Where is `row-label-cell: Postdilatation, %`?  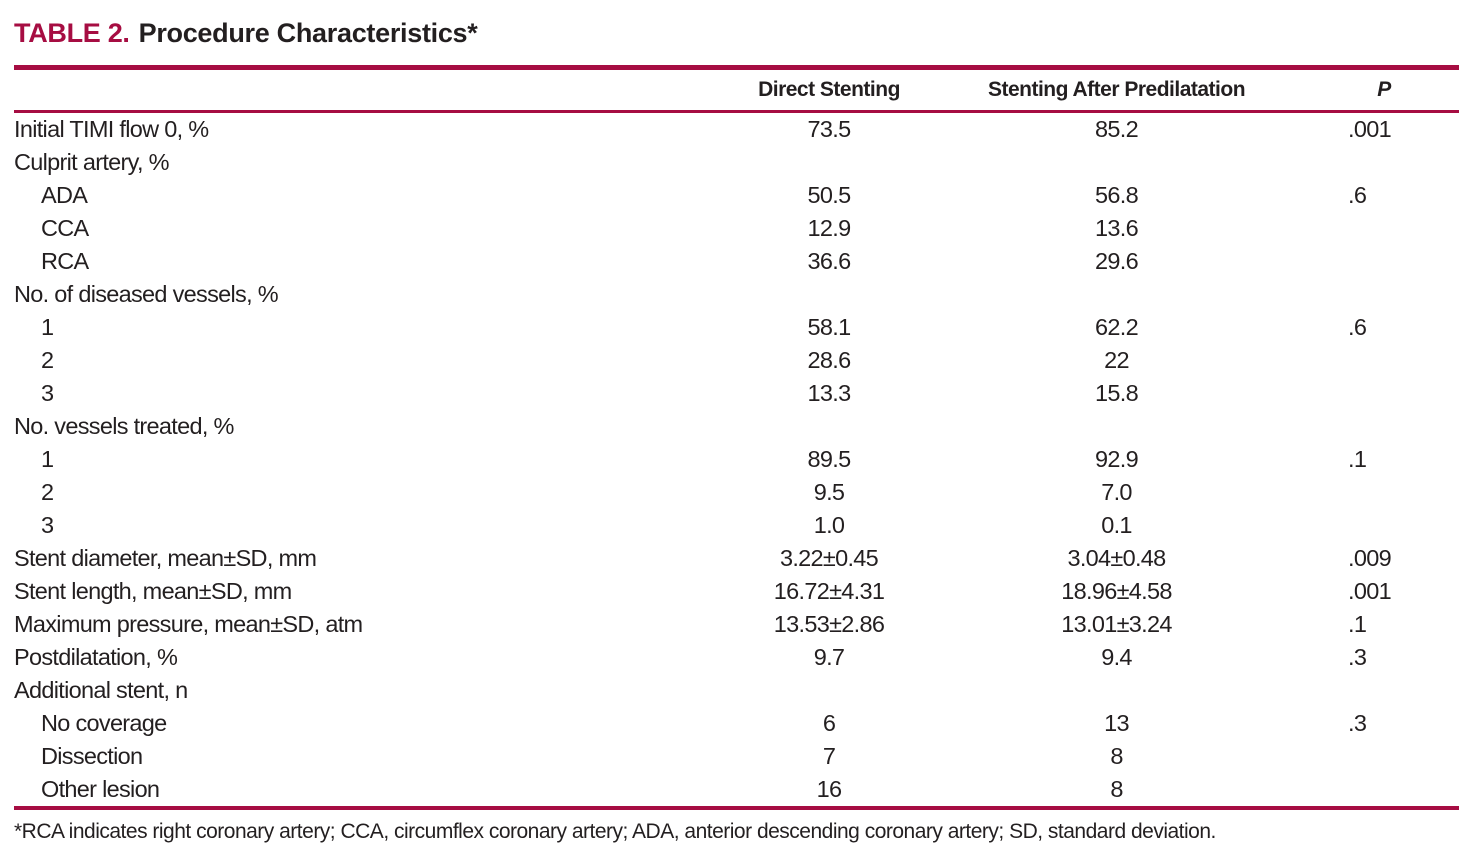
row-label-cell: Postdilatation, % is located at coordinates (96, 657).